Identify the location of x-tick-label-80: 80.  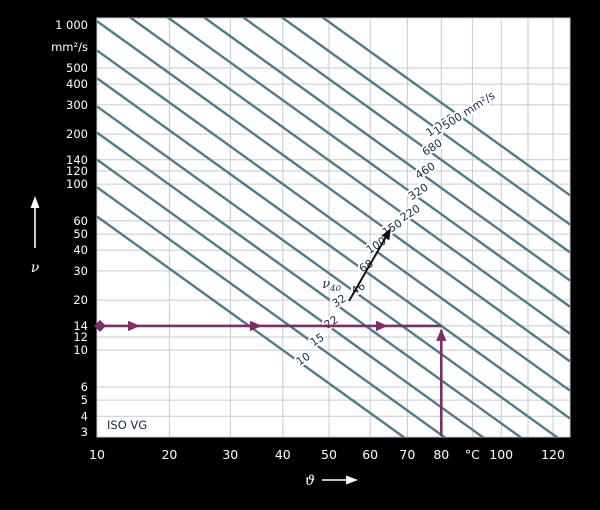
(441, 454).